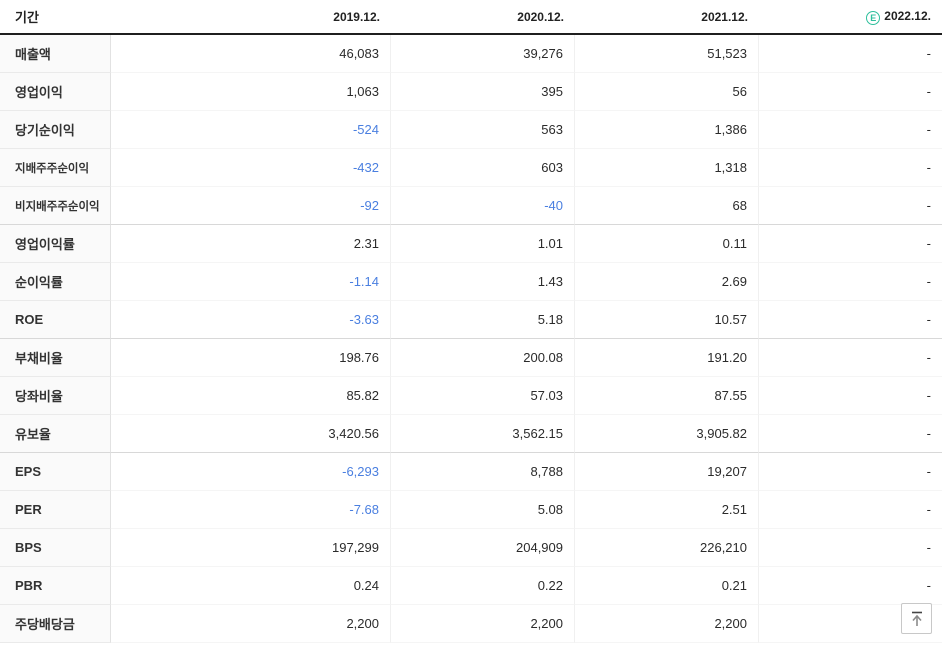 This screenshot has height=645, width=942. Describe the element at coordinates (55, 244) in the screenshot. I see `row-label: 영업이익률` at that location.